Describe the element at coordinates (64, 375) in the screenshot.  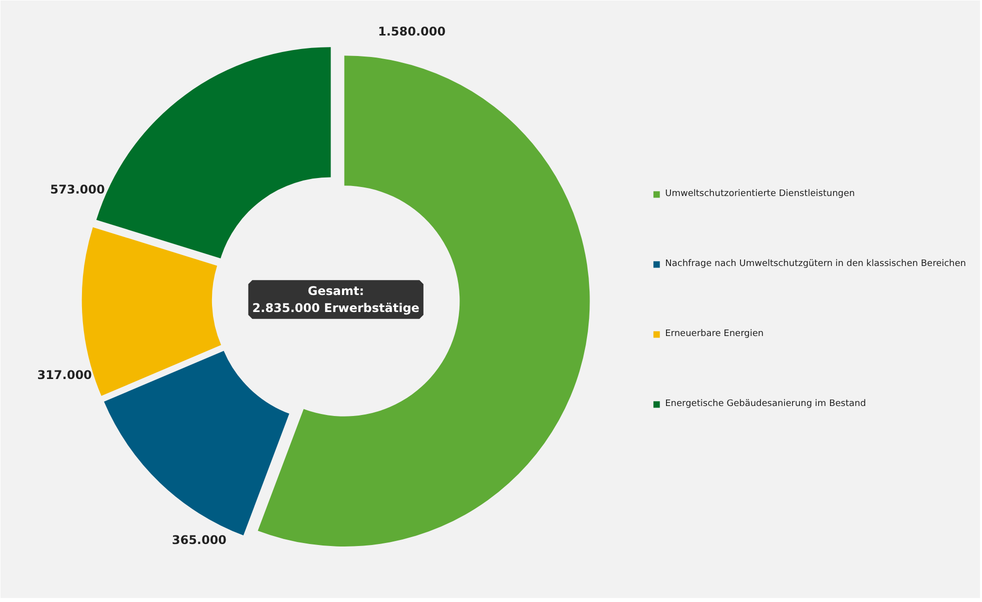
I see `data-label: 317.000` at that location.